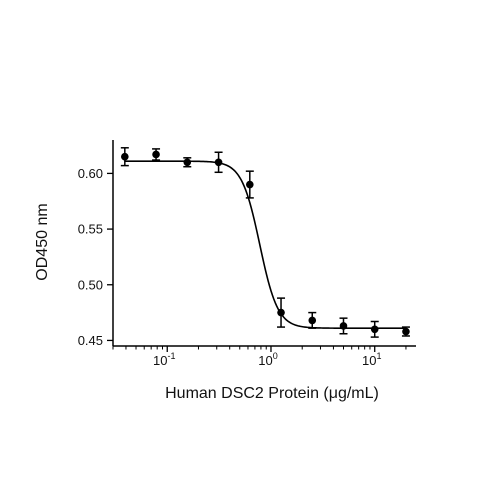 Image resolution: width=500 pixels, height=500 pixels. I want to click on x-tick-label: 10¹, so click(371, 359).